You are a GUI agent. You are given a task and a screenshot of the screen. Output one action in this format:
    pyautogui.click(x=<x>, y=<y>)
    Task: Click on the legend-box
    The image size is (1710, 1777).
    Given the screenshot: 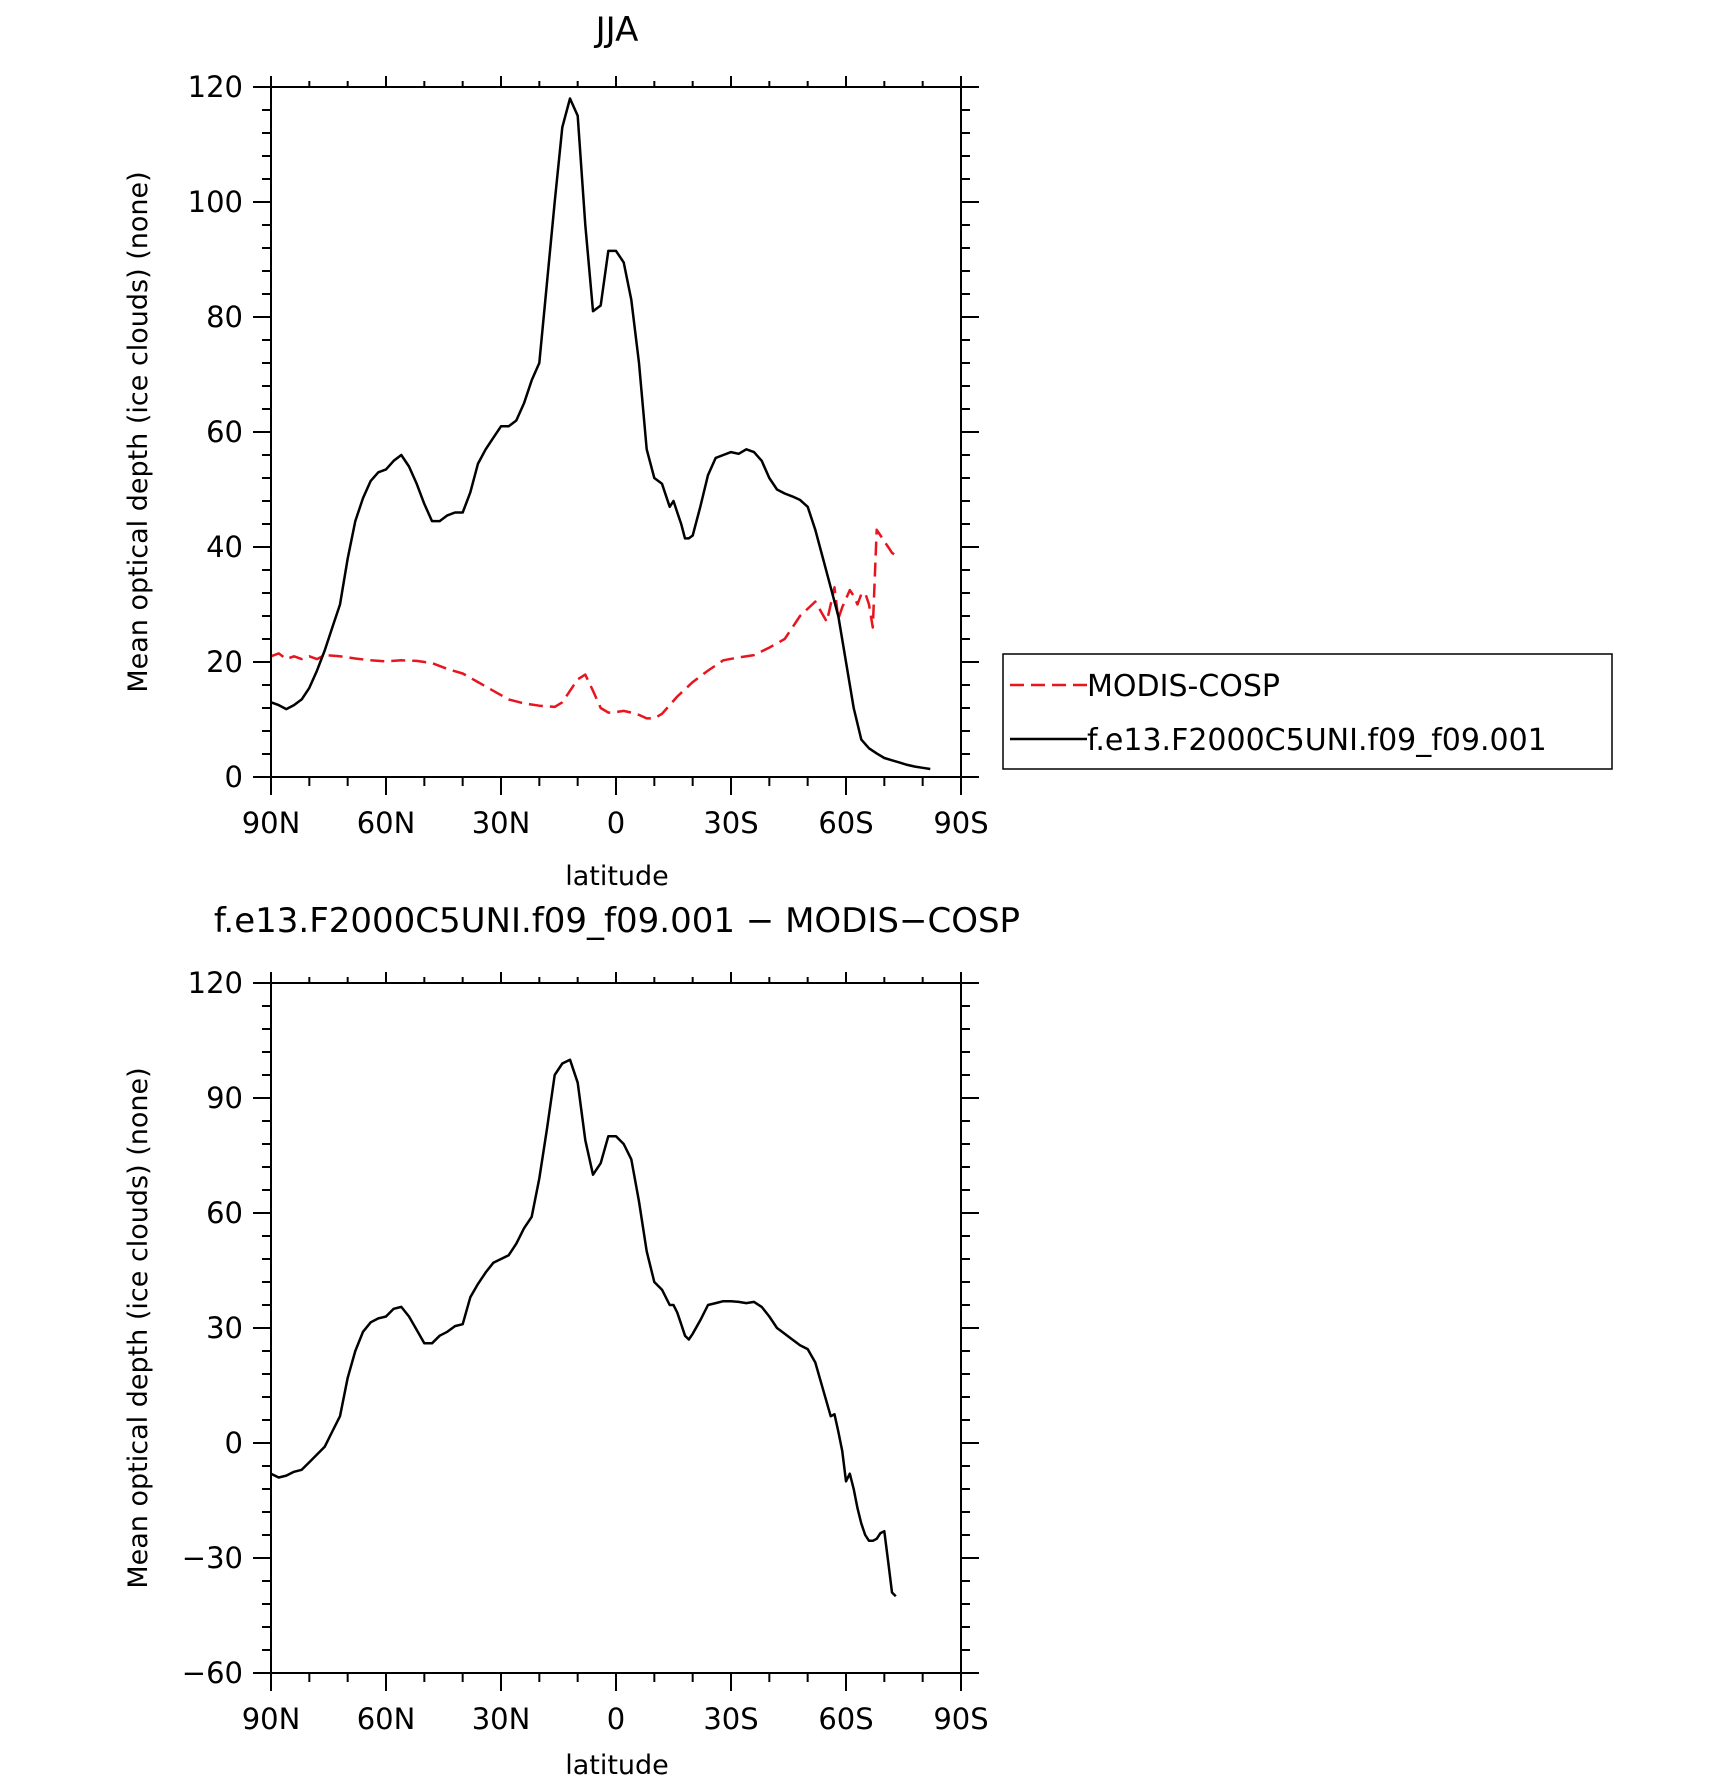 What is the action you would take?
    pyautogui.click(x=1307, y=711)
    